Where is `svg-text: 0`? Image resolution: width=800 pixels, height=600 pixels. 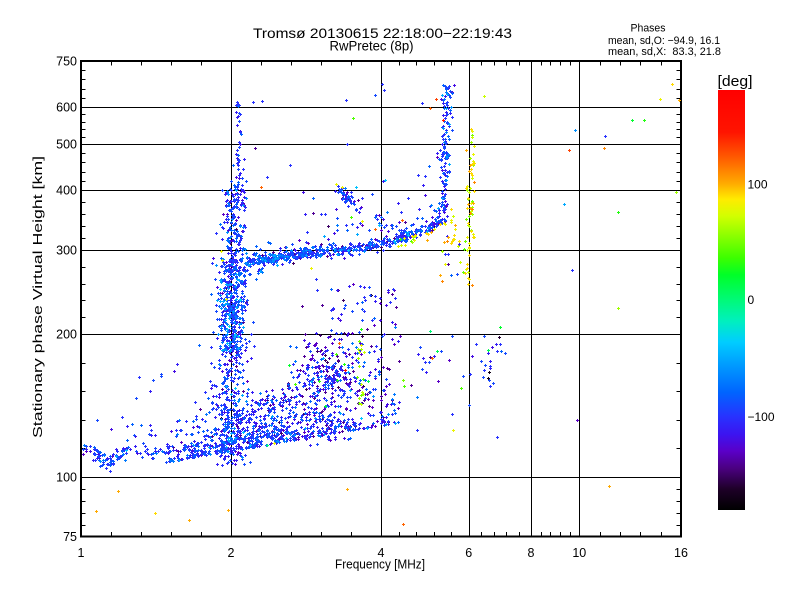
svg-text: 0 is located at coordinates (751, 300).